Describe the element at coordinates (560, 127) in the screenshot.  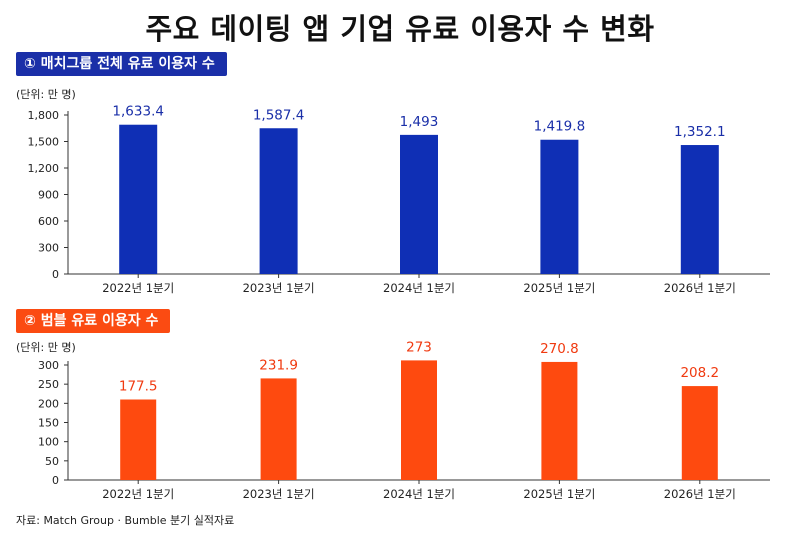
I see `chart-1-value-label: 1,419.8` at that location.